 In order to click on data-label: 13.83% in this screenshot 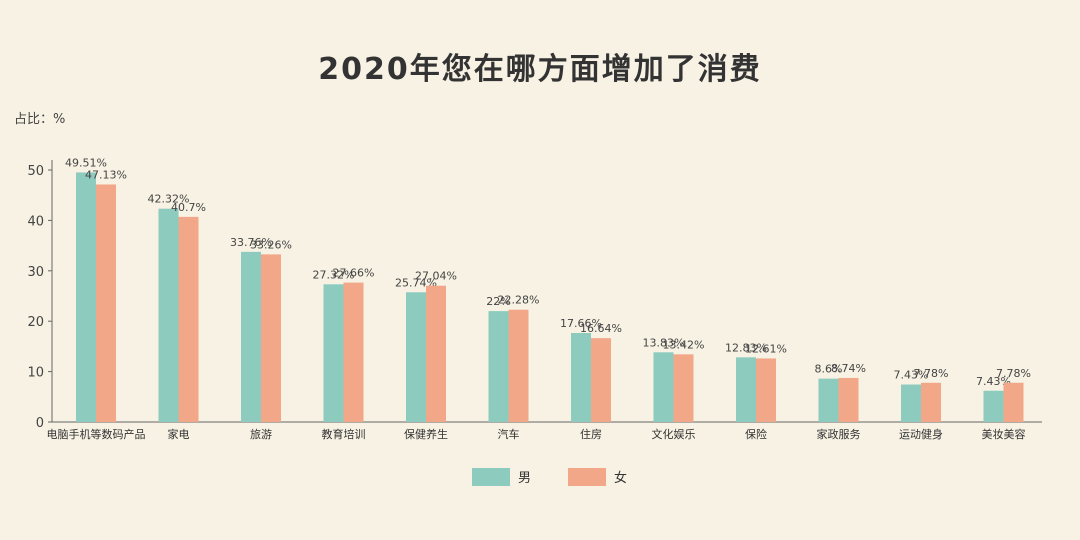, I will do `click(664, 342)`.